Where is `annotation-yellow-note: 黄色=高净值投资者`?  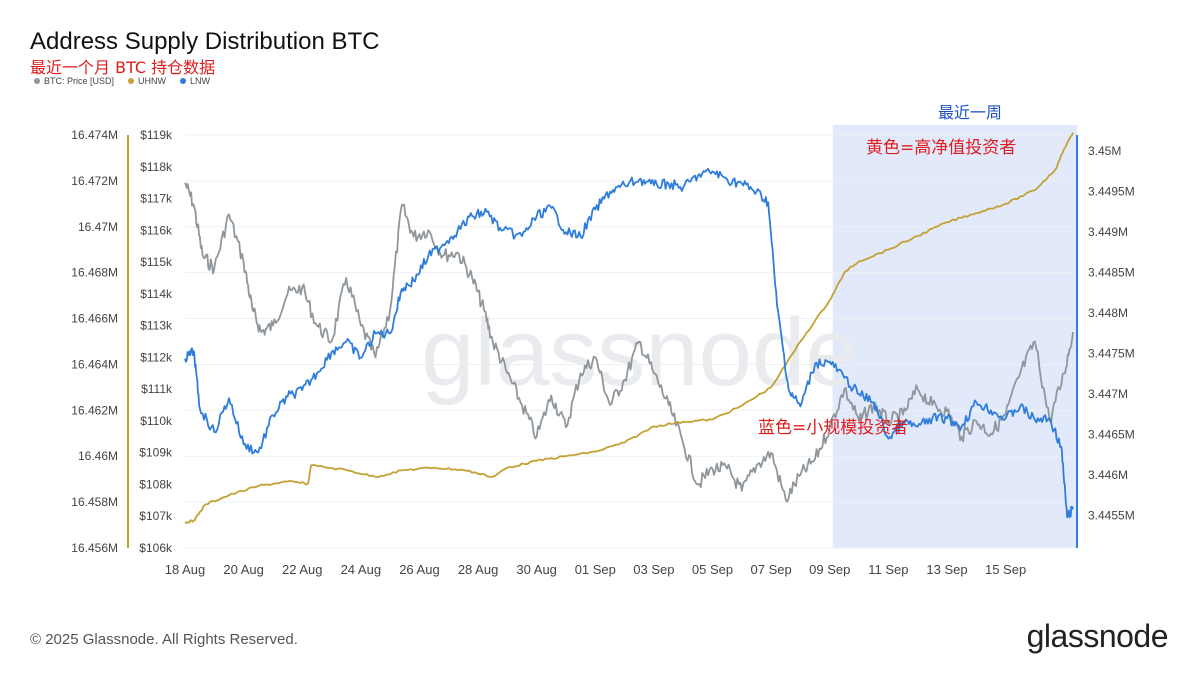 annotation-yellow-note: 黄色=高净值投资者 is located at coordinates (941, 148).